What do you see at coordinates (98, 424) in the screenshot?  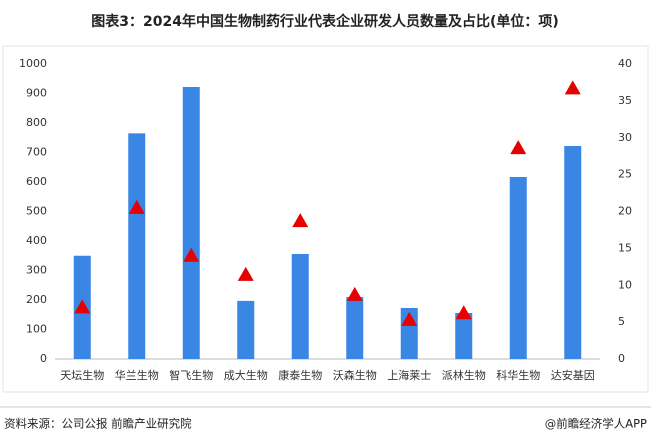 I see `source-note: 资料来源：公司公报 前瞻产业研究院` at bounding box center [98, 424].